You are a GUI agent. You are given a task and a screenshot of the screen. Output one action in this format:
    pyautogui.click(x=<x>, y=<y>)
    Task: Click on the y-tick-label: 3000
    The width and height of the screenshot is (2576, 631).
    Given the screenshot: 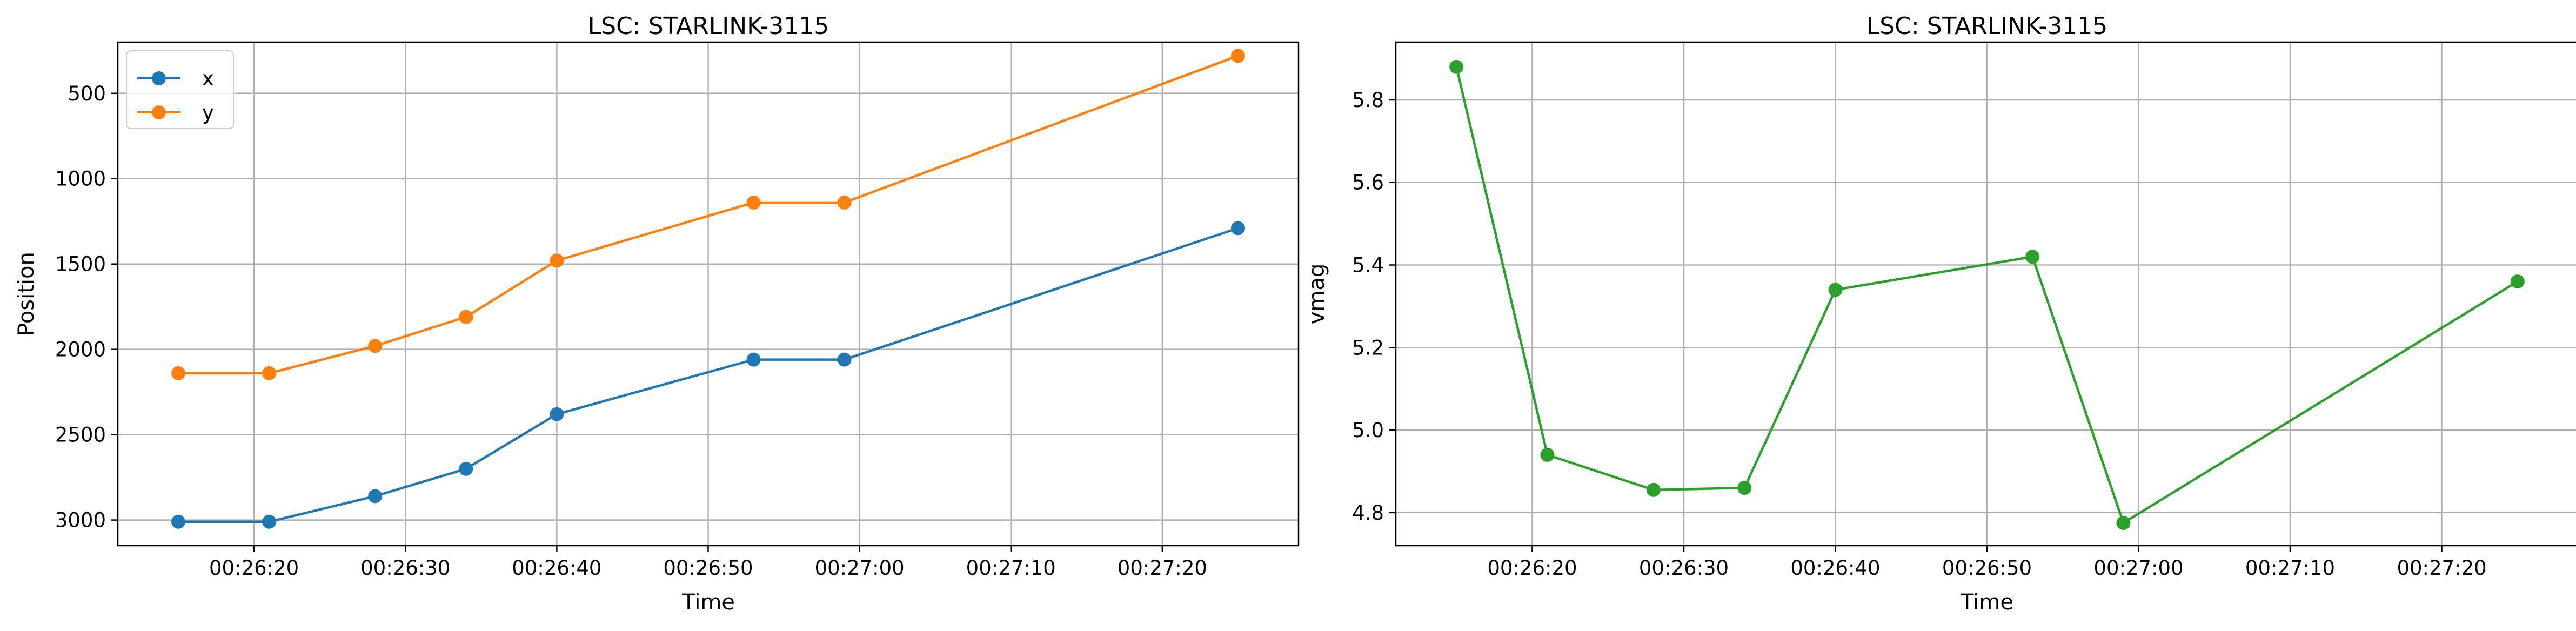 What is the action you would take?
    pyautogui.click(x=80, y=520)
    